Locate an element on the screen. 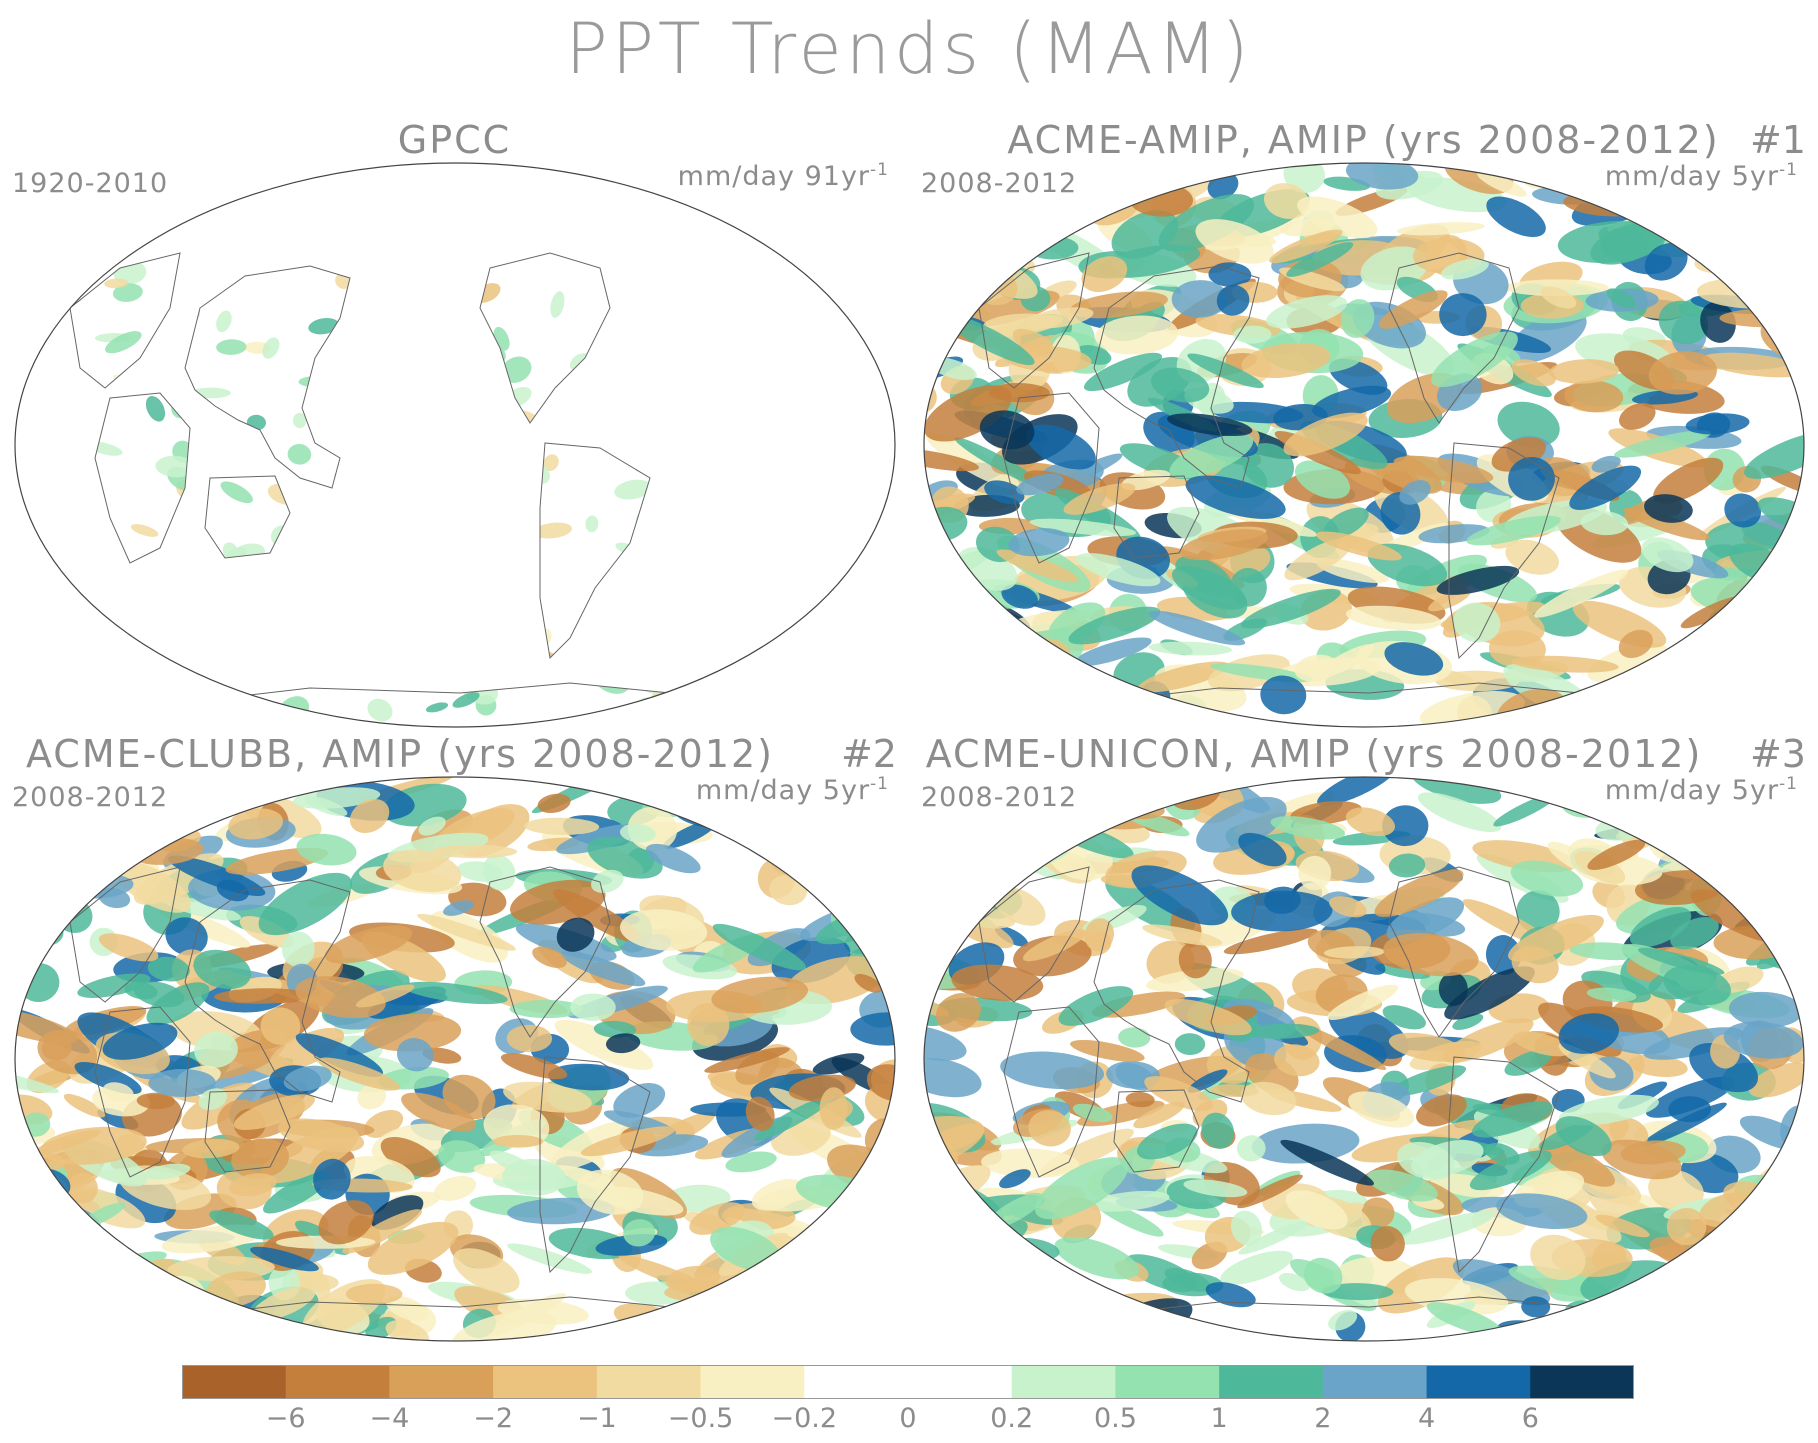 Image resolution: width=1818 pixels, height=1443 pixels. colorbar-tick-label: −1 is located at coordinates (596, 1418).